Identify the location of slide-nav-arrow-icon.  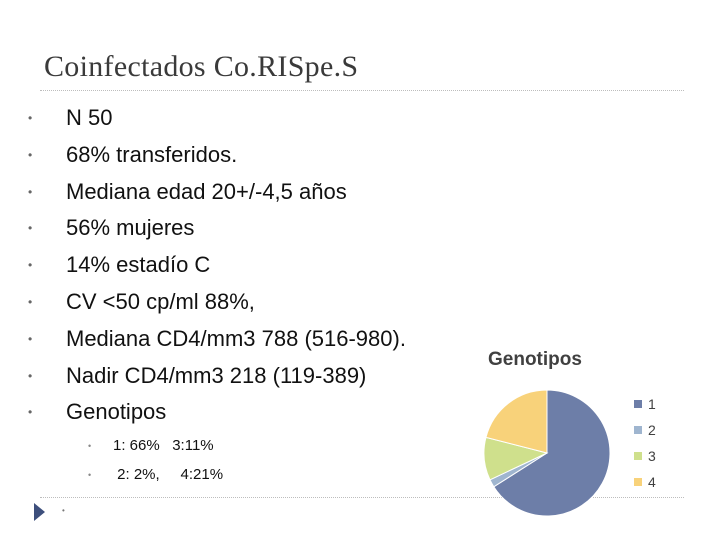
(39, 512).